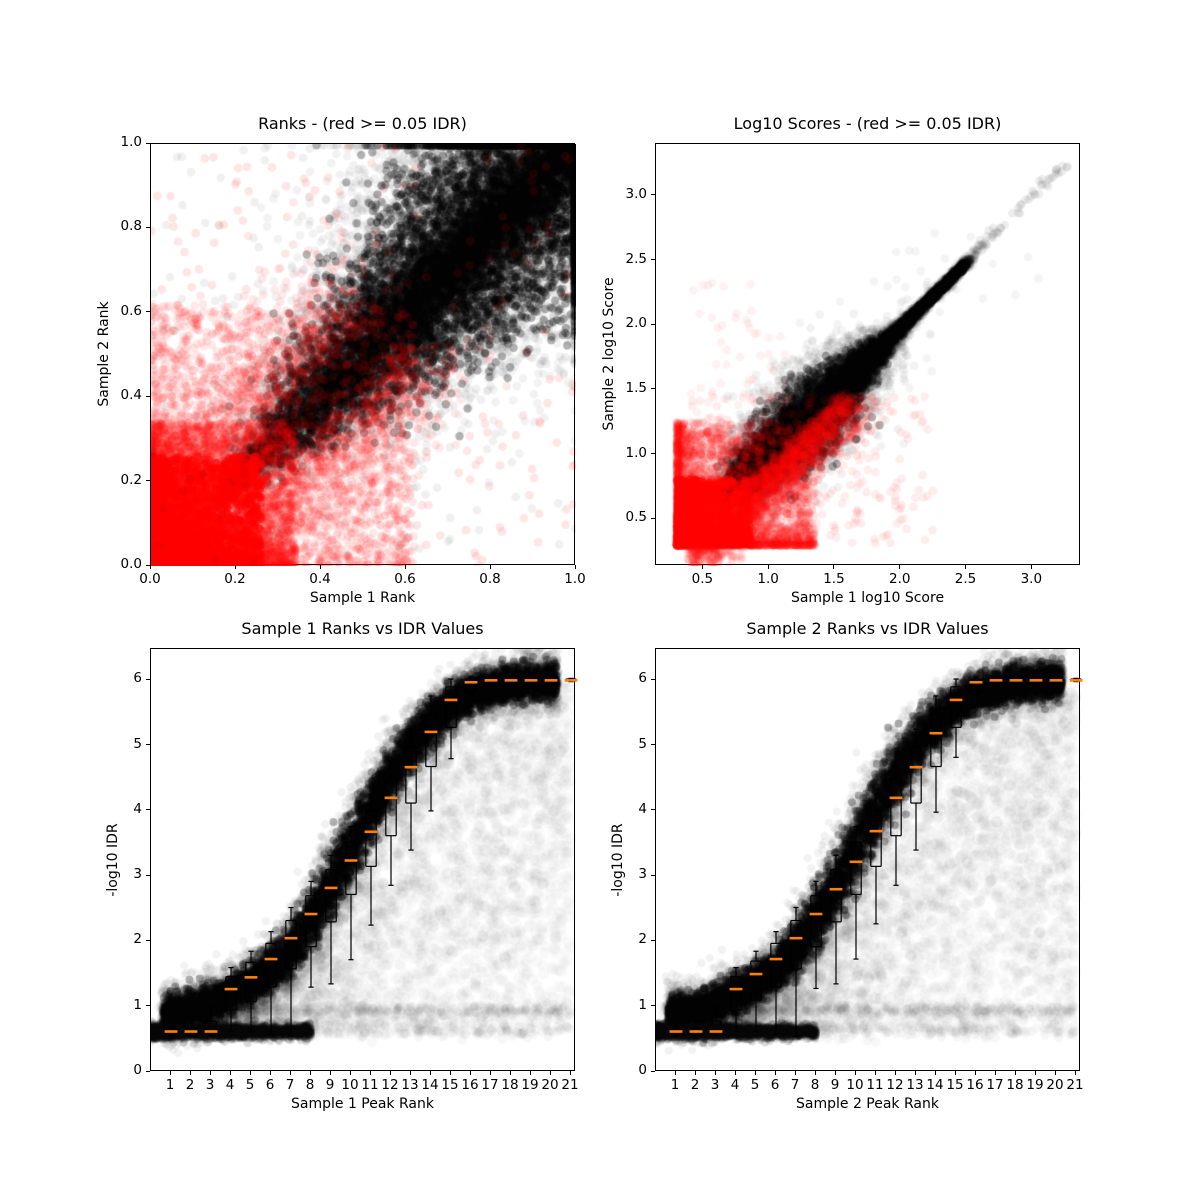  What do you see at coordinates (235, 579) in the screenshot?
I see `x-tick-label: 0.2` at bounding box center [235, 579].